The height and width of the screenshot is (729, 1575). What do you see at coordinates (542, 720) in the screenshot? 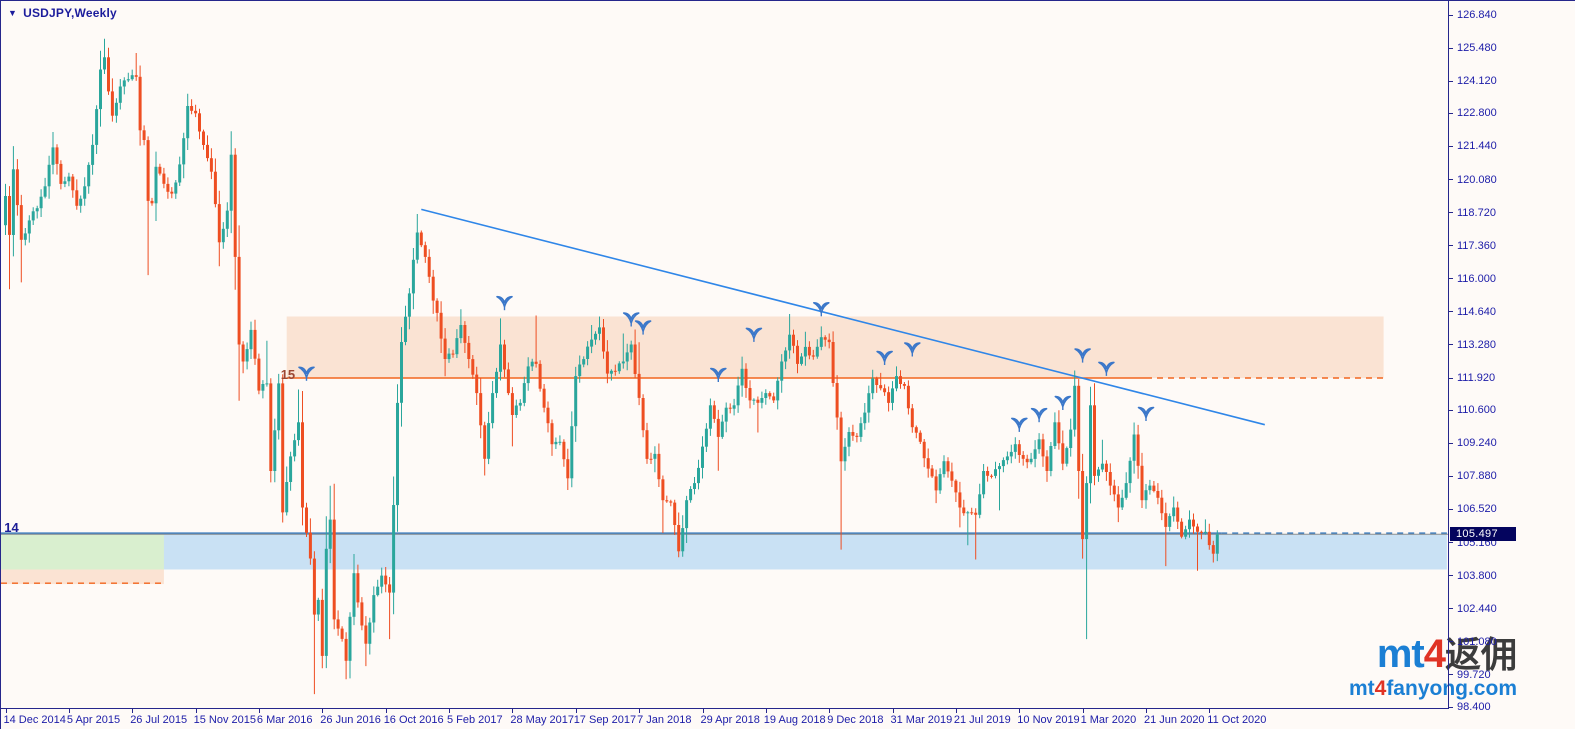
I see `date-axis-label: 28 May 2017` at bounding box center [542, 720].